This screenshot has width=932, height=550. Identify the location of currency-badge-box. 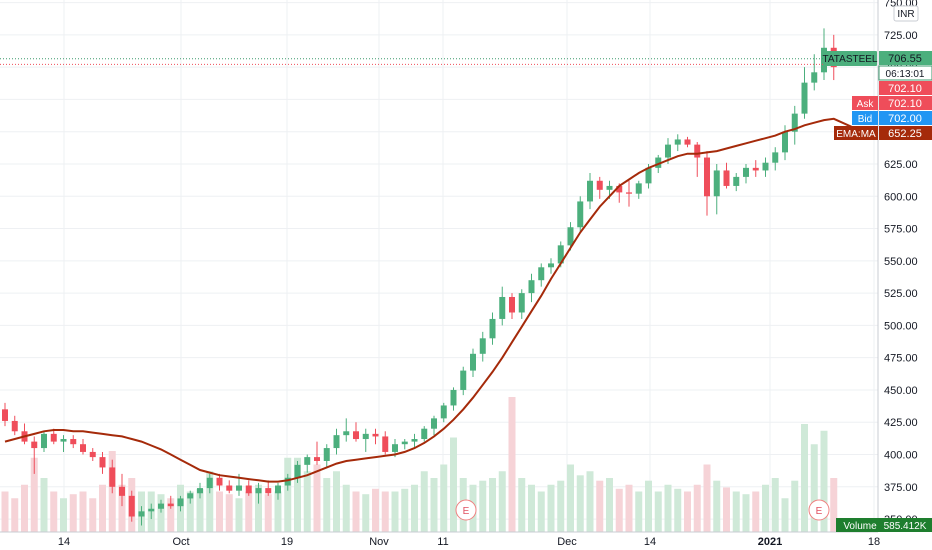
(906, 13).